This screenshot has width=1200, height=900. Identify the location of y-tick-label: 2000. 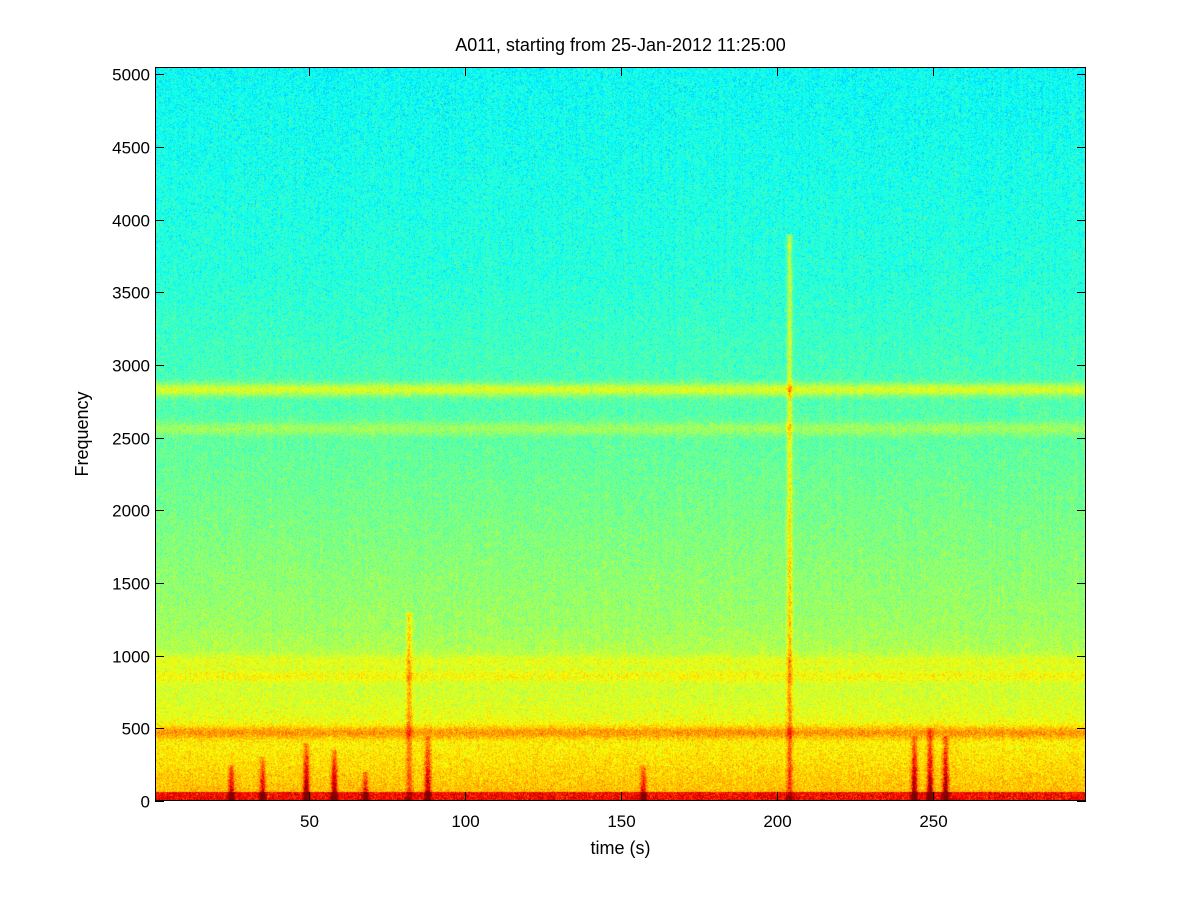
(131, 511).